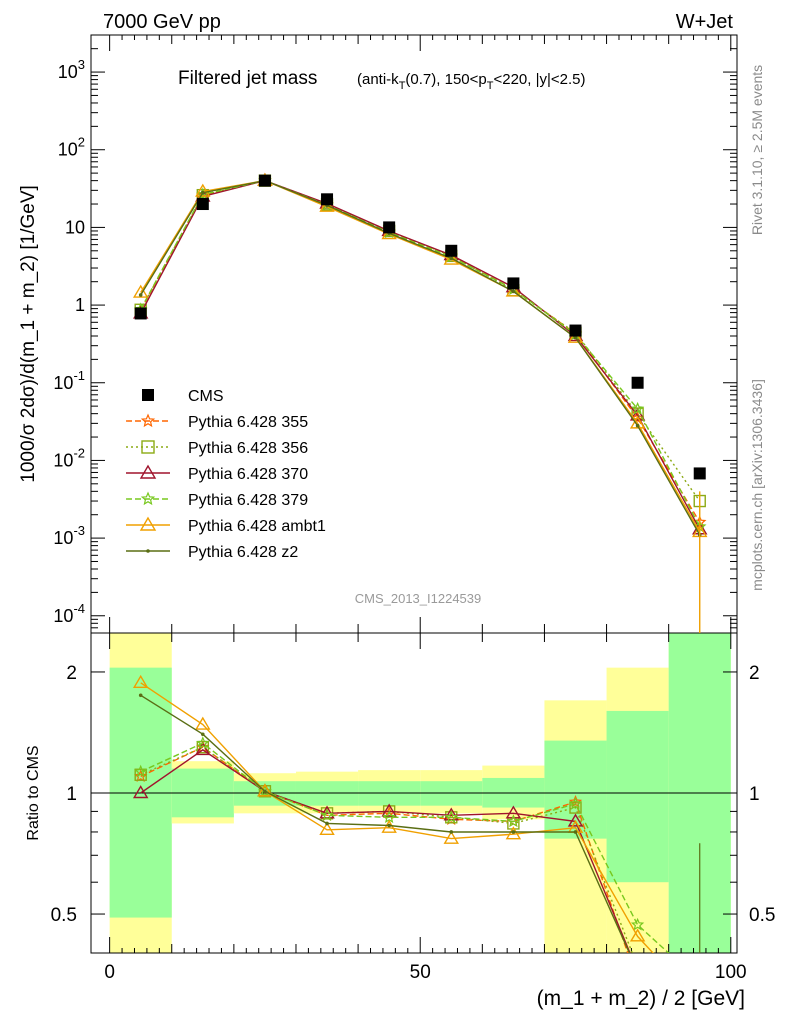 The image size is (786, 1029). I want to click on analysis-id: CMS_2013_I1224539, so click(418, 598).